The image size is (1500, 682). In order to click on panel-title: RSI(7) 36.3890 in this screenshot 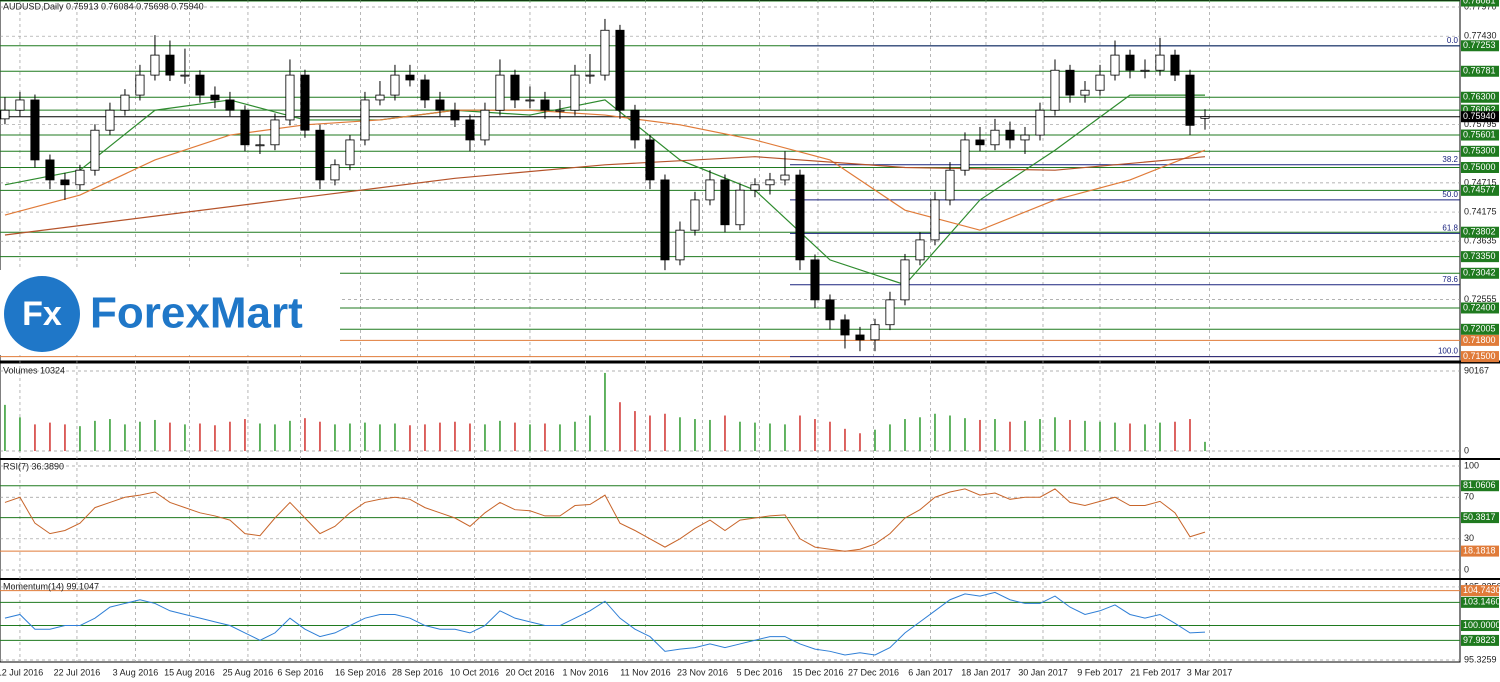, I will do `click(33, 466)`.